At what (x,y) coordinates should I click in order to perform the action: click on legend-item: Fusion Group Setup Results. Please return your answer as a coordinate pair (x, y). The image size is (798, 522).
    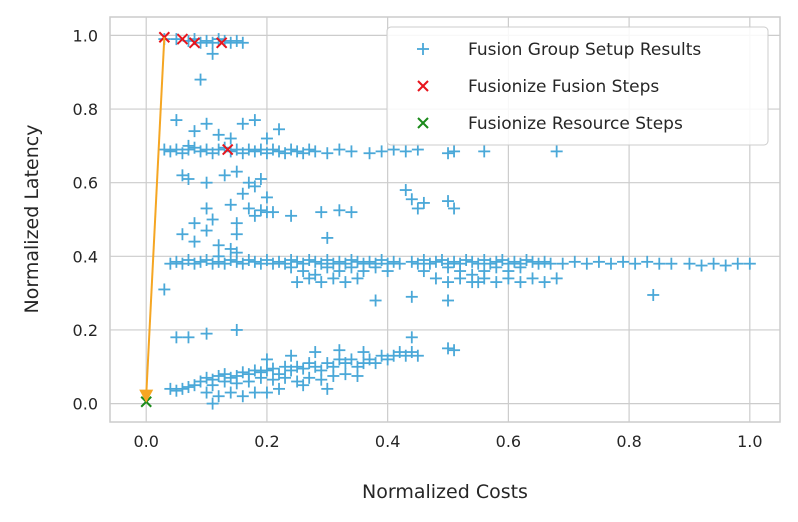
    Looking at the image, I should click on (559, 50).